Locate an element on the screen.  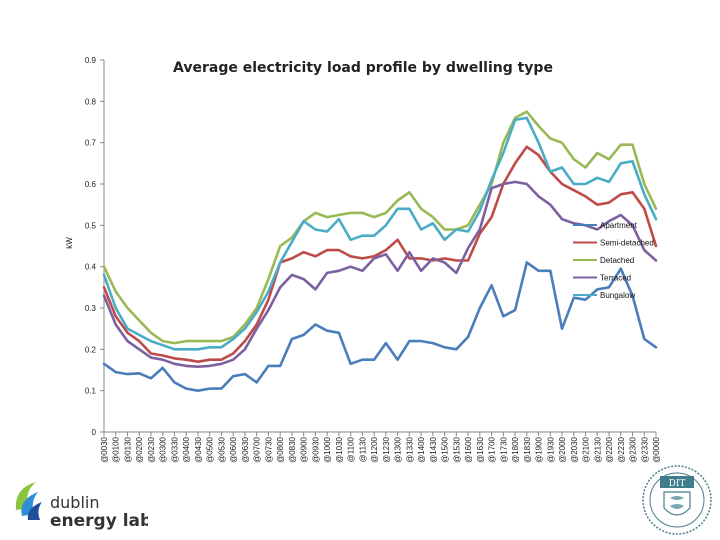
x-tick-label: @0330 is located at coordinates (174, 449).